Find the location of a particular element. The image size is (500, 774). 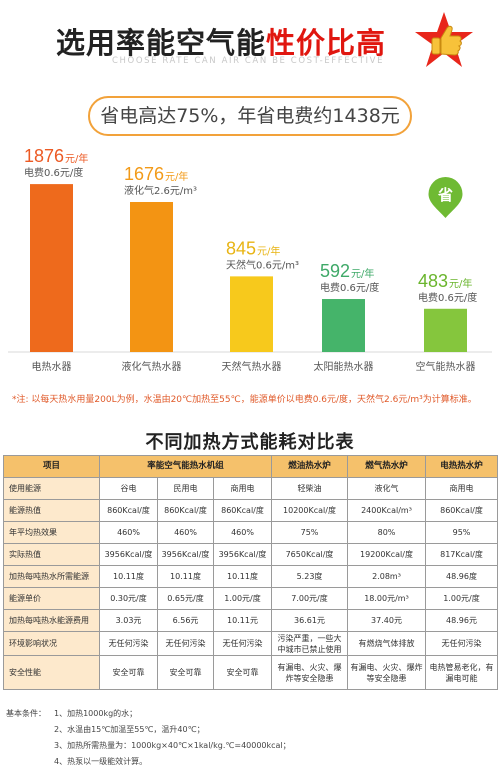

row-label: 实际热值 is located at coordinates (51, 554).